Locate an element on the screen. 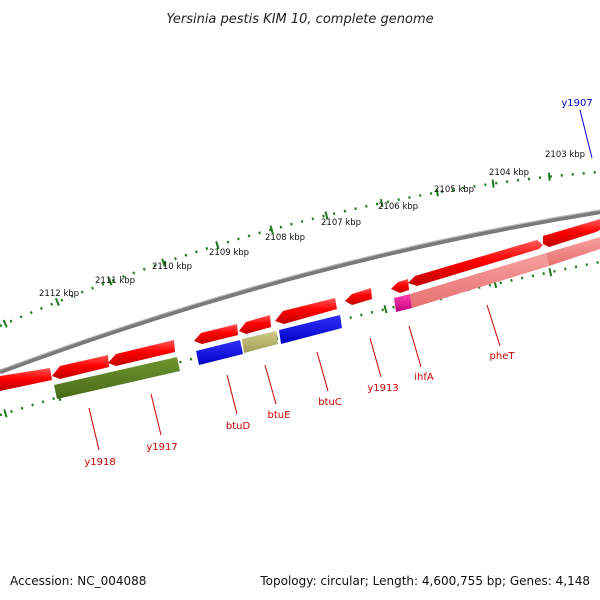 The height and width of the screenshot is (600, 600). leader-btuC is located at coordinates (322, 371).